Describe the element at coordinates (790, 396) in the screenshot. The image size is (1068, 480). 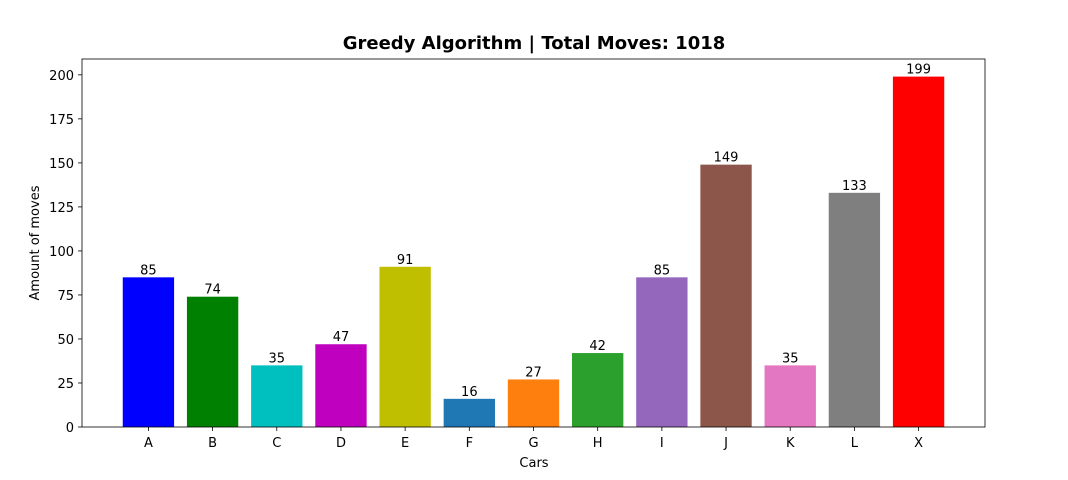
I see `bar-k` at that location.